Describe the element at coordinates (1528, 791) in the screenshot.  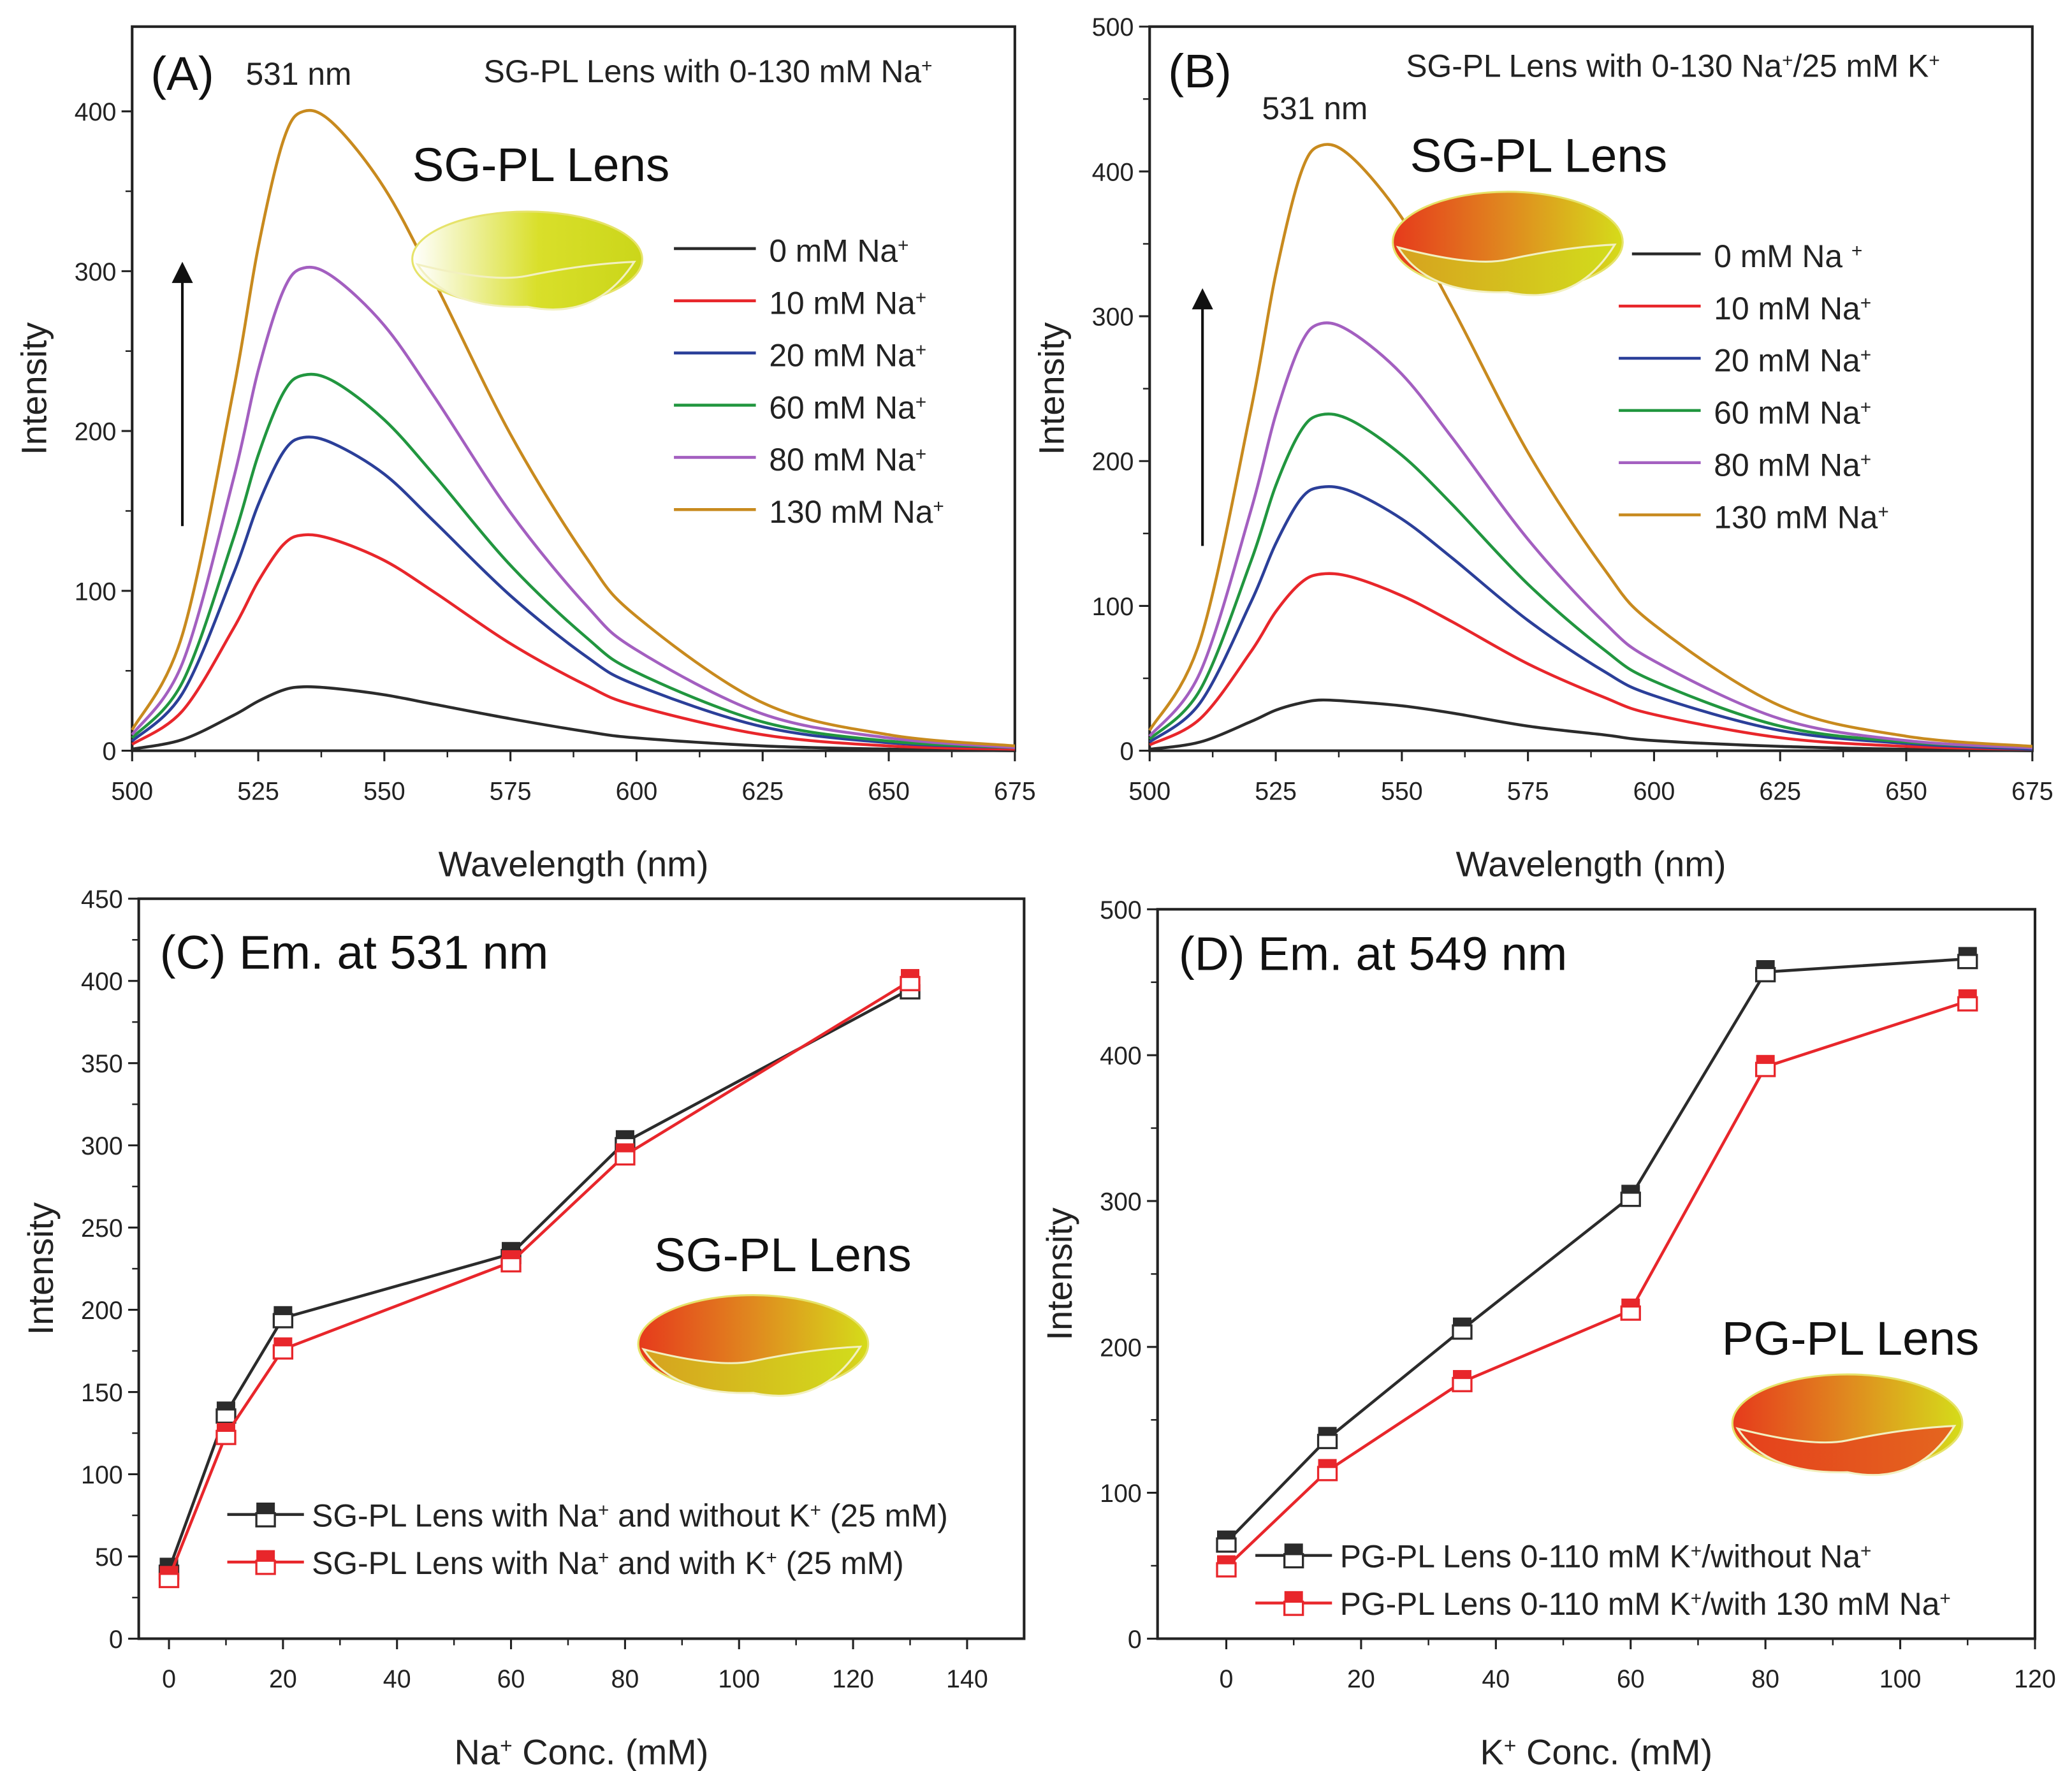
I see `x-tick-label: 575` at that location.